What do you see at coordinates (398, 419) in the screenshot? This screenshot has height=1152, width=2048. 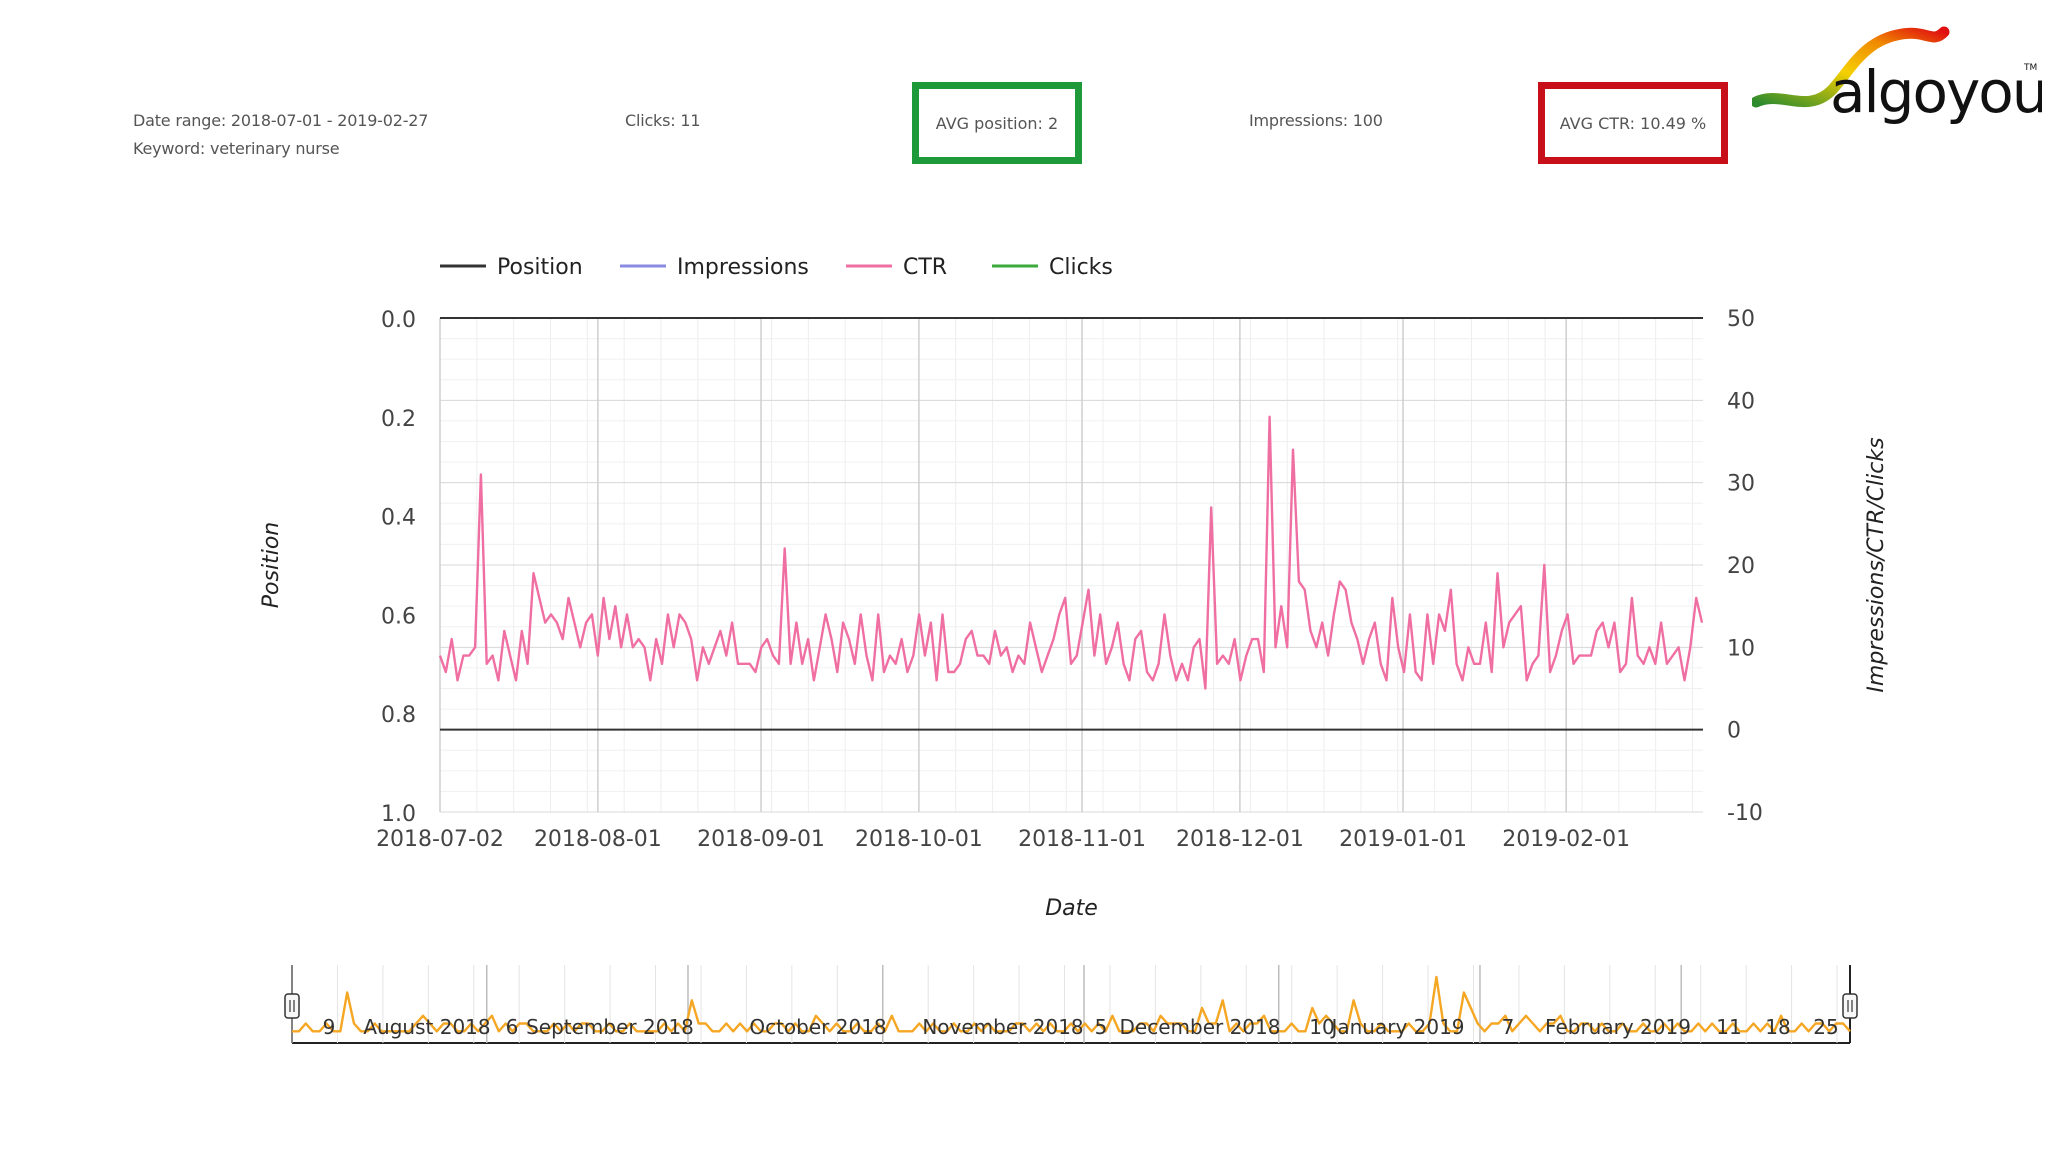 I see `y-left-tick-label: 0.2` at bounding box center [398, 419].